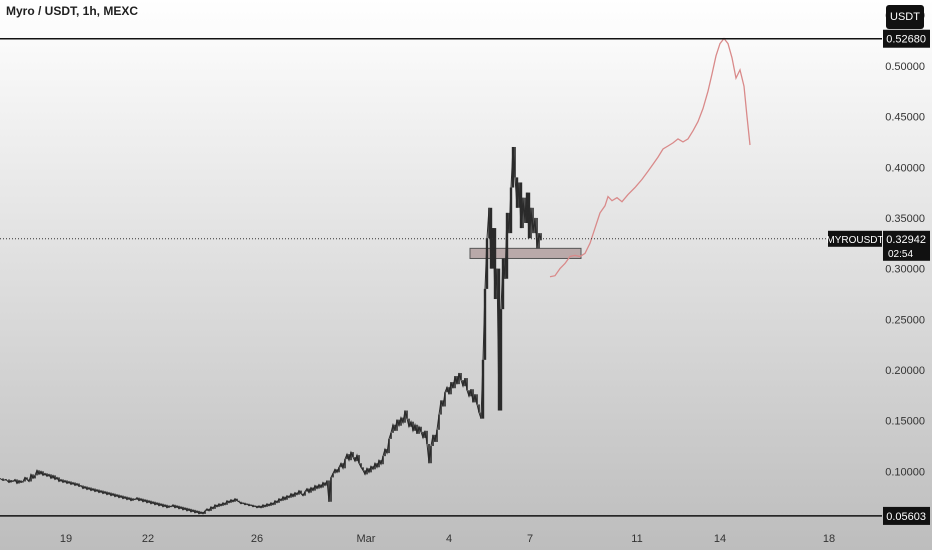 This screenshot has height=555, width=932. What do you see at coordinates (72, 11) in the screenshot?
I see `symbol-title: Myro / USDT, 1h, MEXC` at bounding box center [72, 11].